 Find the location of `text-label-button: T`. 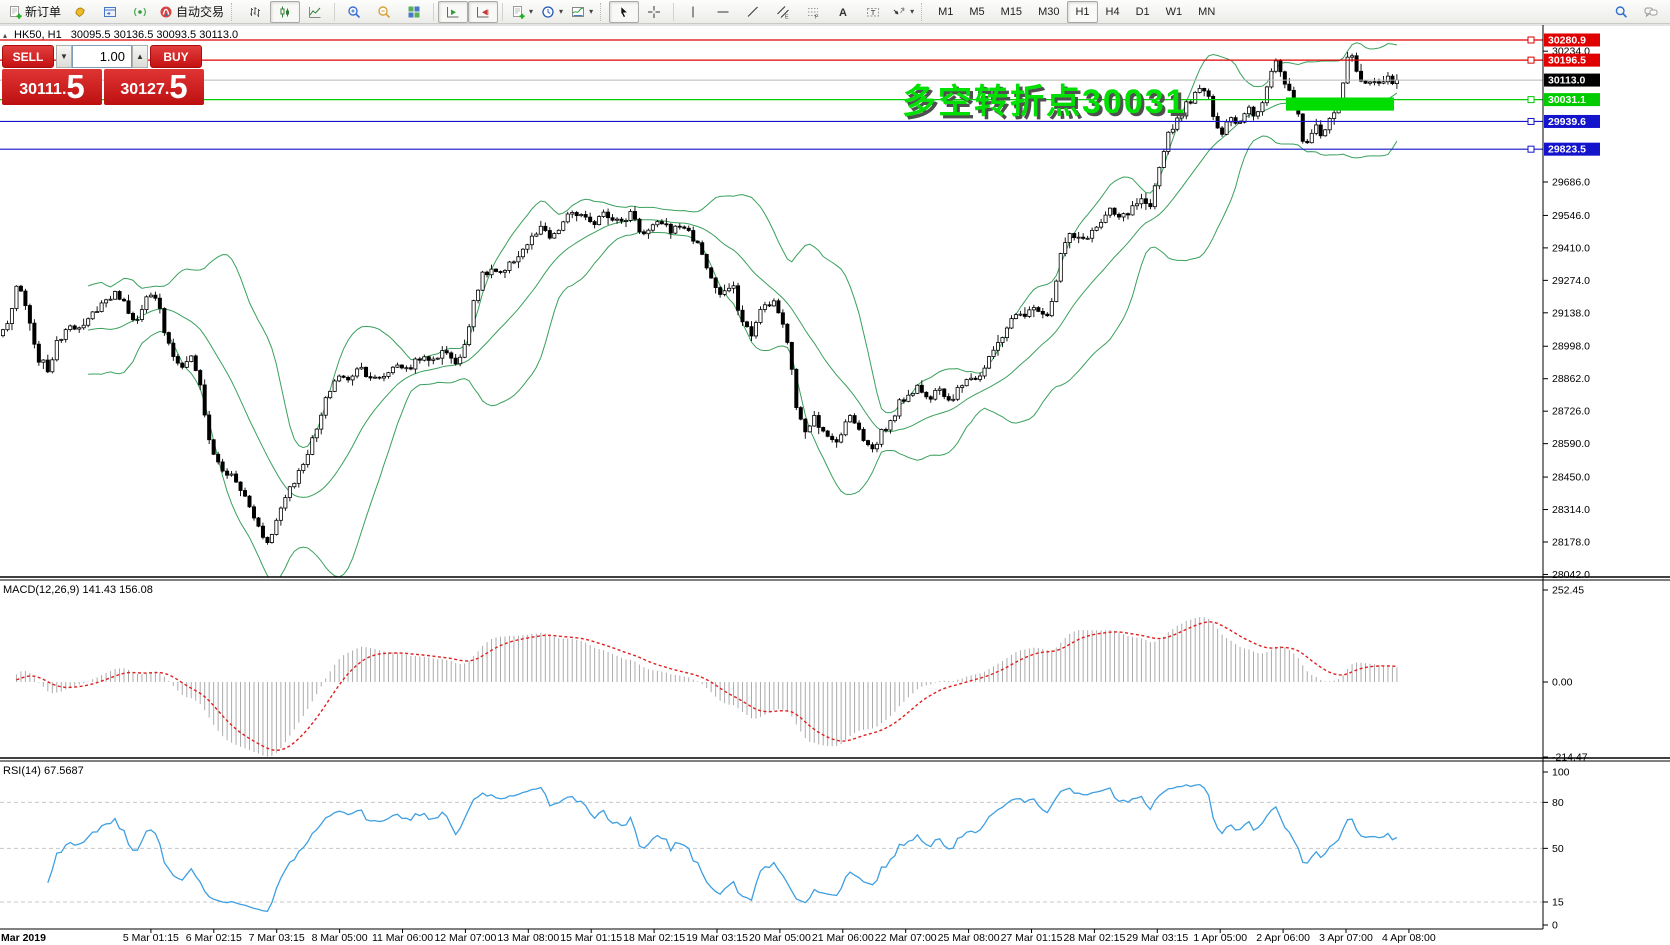

text-label-button: T is located at coordinates (873, 12).